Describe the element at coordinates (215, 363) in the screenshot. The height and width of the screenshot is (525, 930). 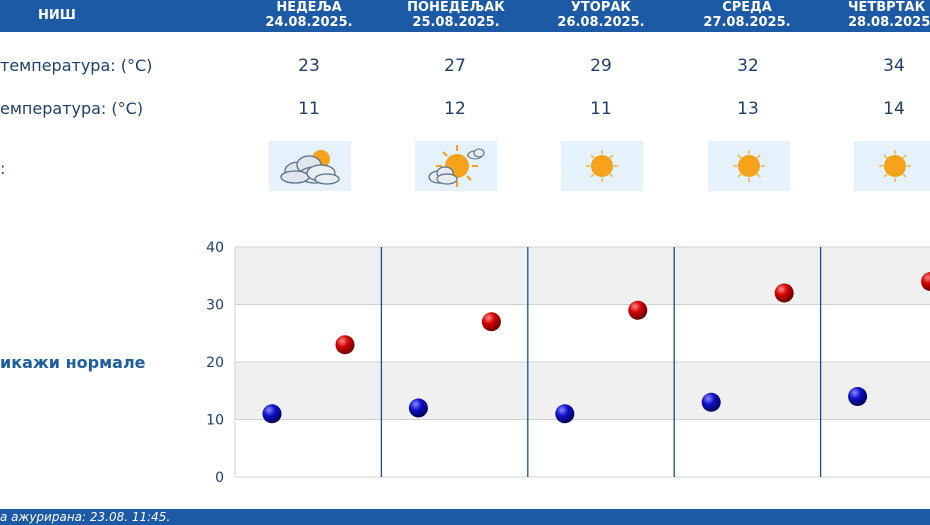
I see `y-tick-label: 20` at that location.